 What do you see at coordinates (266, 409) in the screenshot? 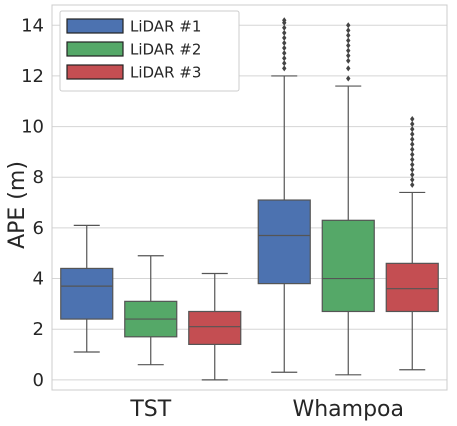
I see `x-category-labels: TST Whampoa` at bounding box center [266, 409].